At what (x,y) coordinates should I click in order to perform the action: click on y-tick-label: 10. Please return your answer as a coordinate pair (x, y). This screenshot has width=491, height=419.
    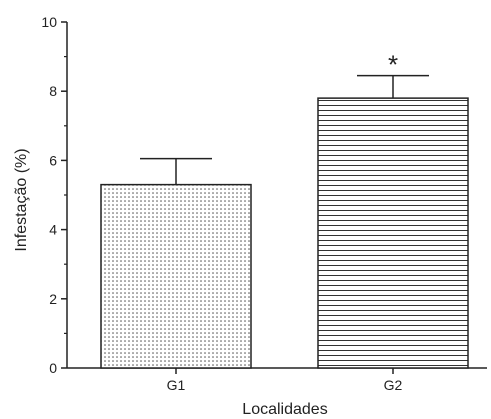
    Looking at the image, I should click on (49, 22).